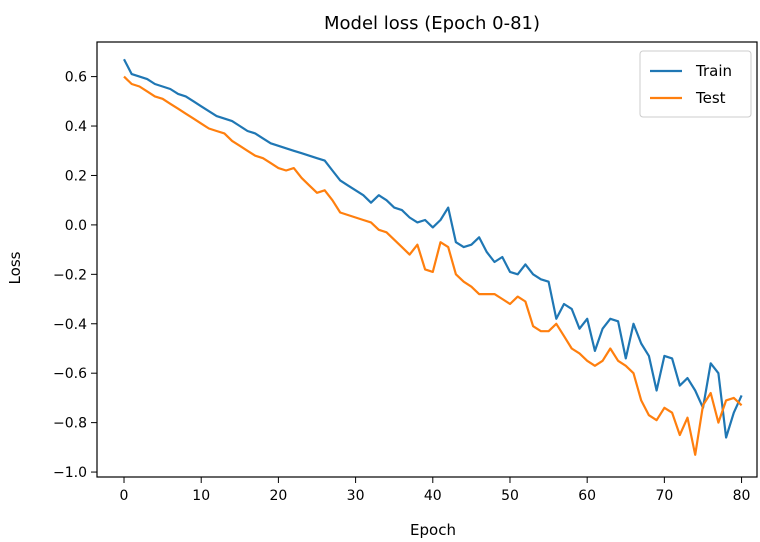  Describe the element at coordinates (70, 473) in the screenshot. I see `y-tick-label: −1.0` at that location.